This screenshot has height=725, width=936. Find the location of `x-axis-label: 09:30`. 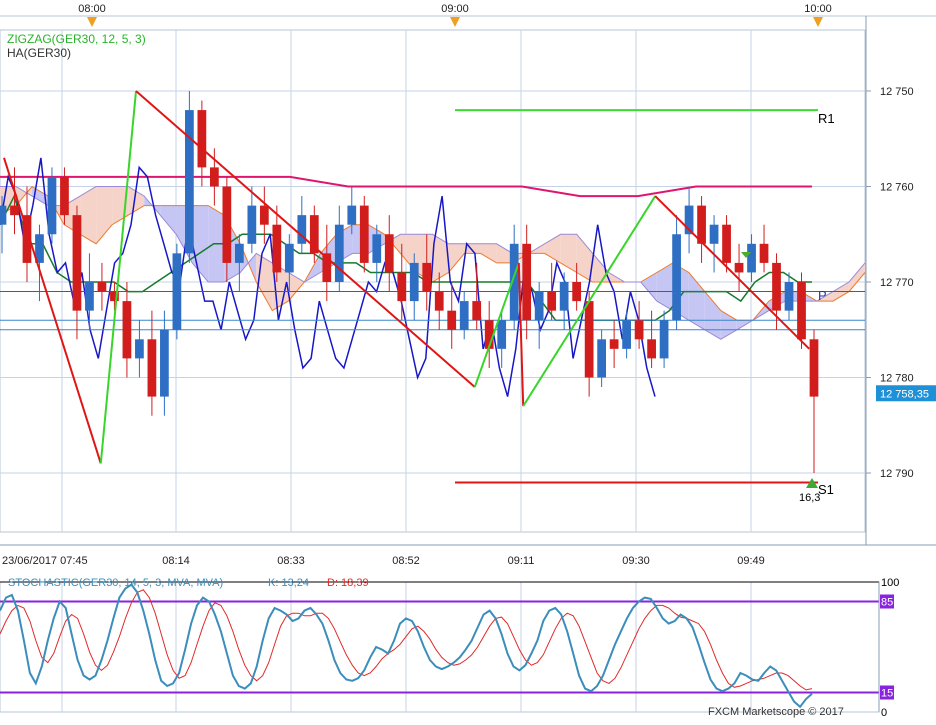

x-axis-label: 09:30 is located at coordinates (636, 561).